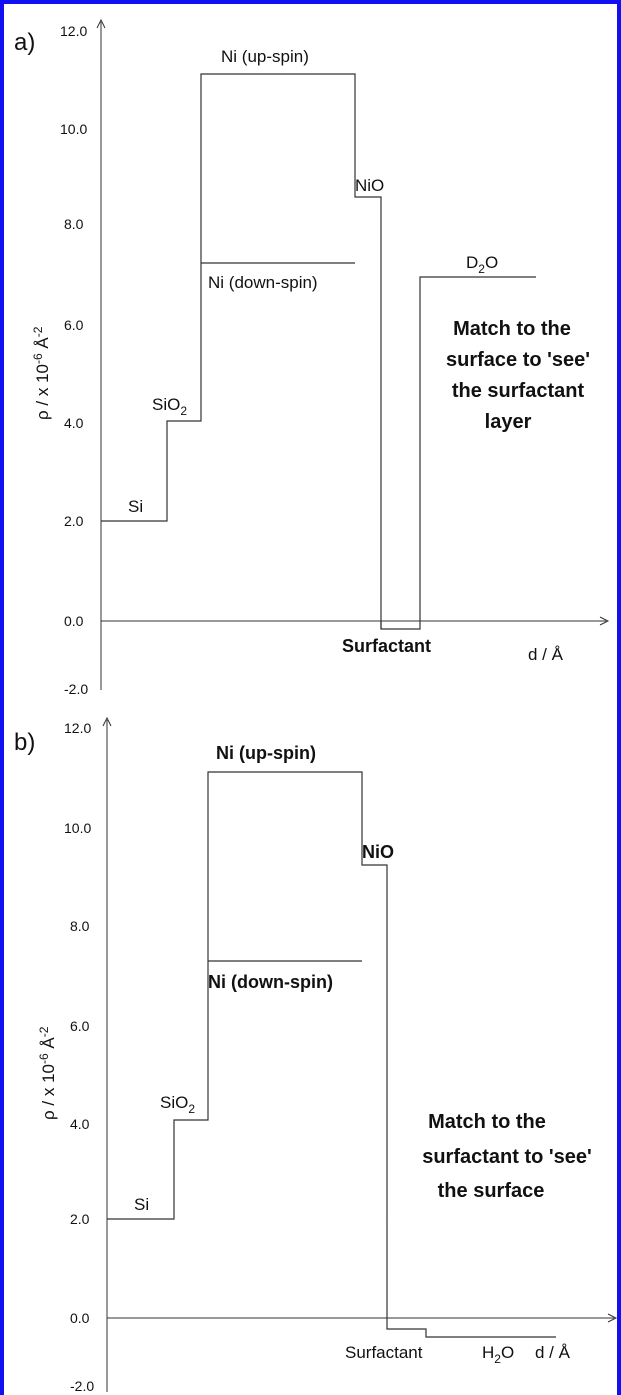 The image size is (621, 1395). I want to click on panel-b-ylabel: ρ / x 10-6 Å-2, so click(47, 1073).